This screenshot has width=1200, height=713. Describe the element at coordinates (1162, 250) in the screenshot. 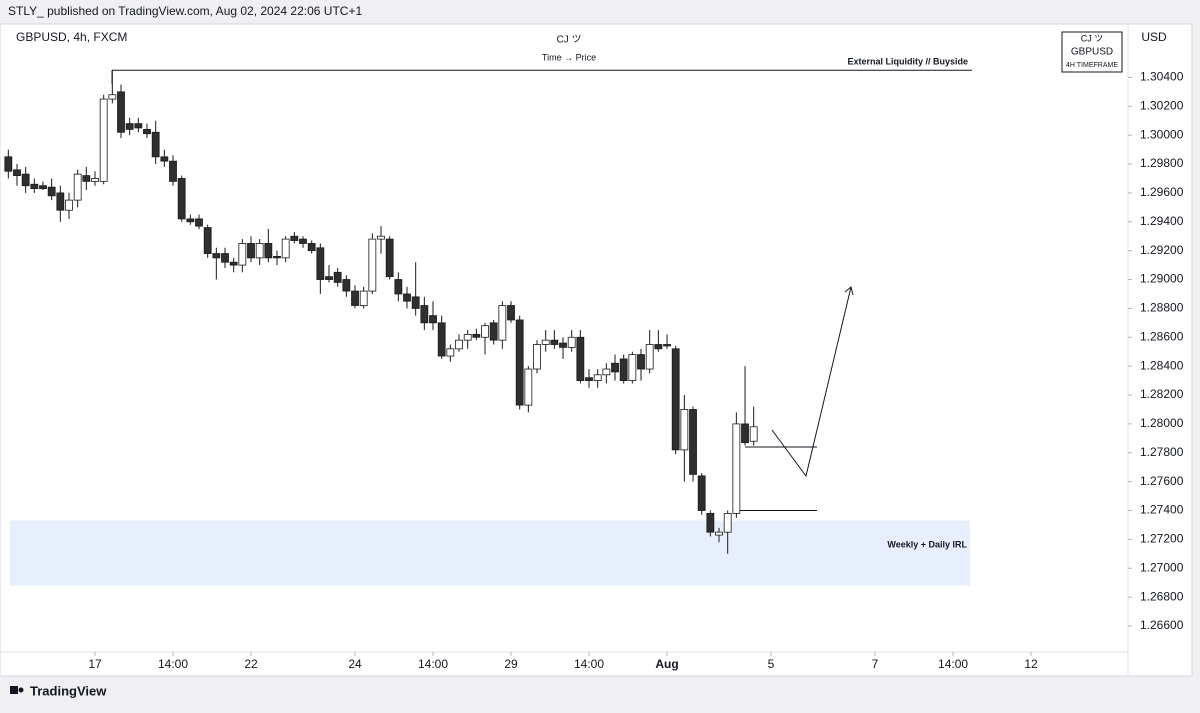

I see `y-tick-label: 1.29200` at that location.